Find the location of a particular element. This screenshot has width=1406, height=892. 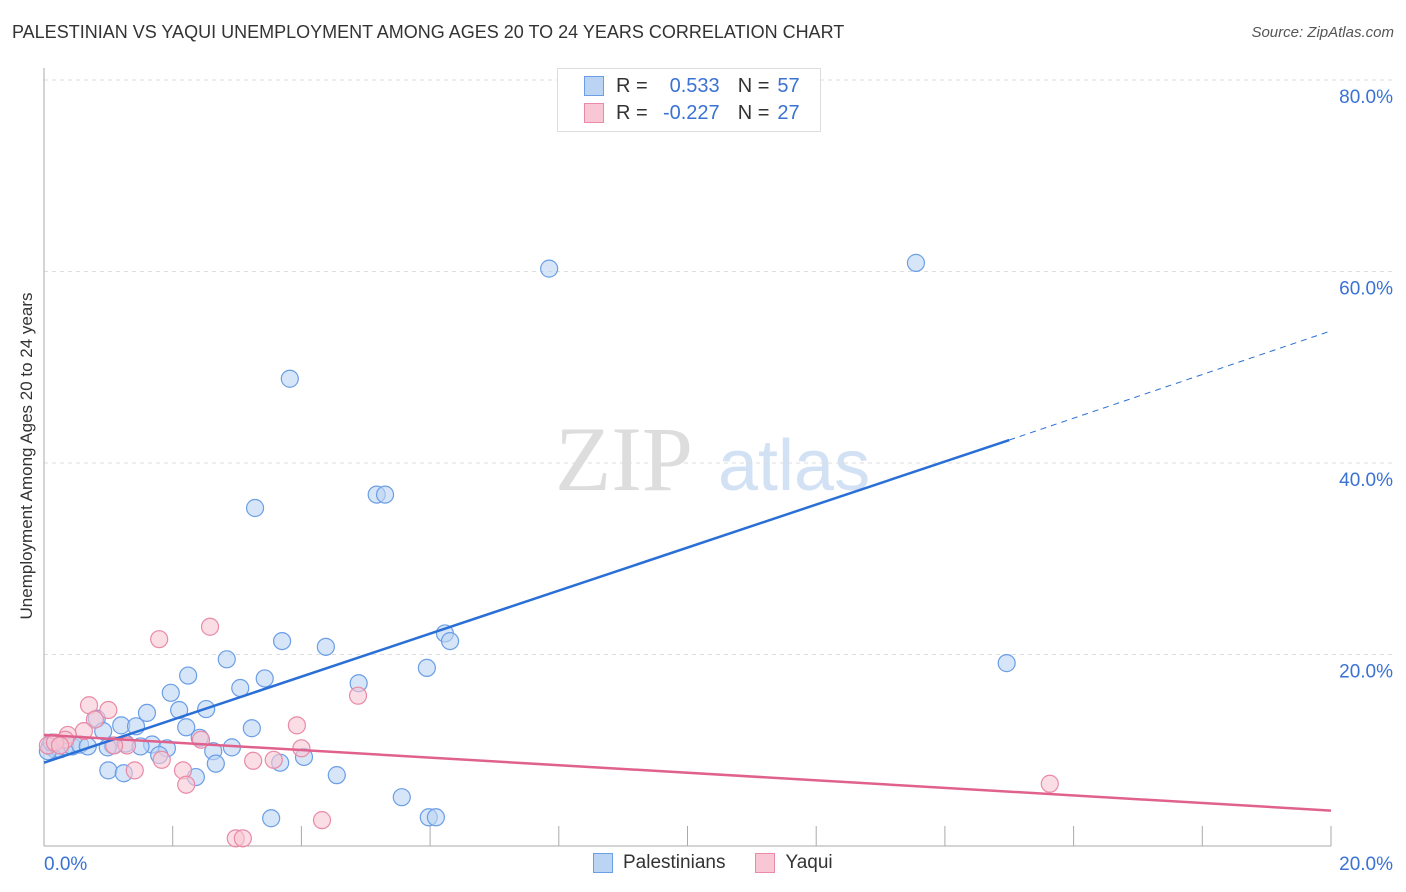

watermark-atlas: atlas is located at coordinates (794, 466).